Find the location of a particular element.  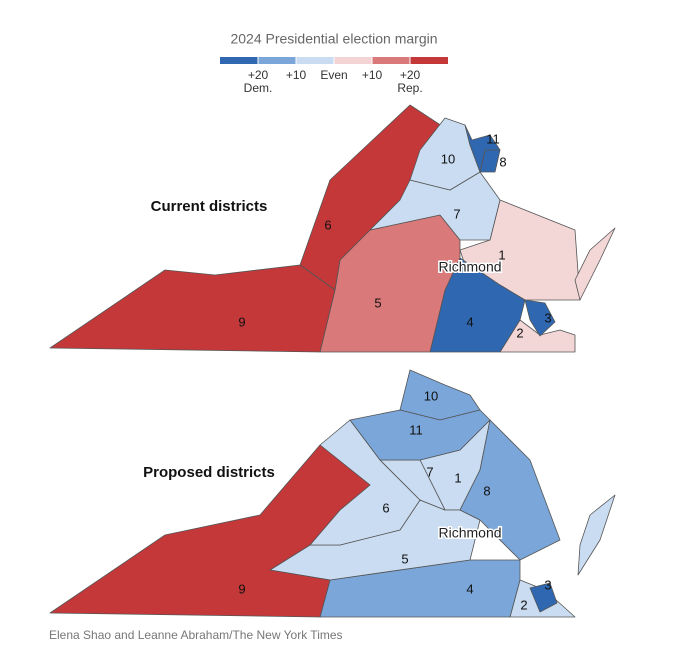

legend-label: Even is located at coordinates (333, 75).